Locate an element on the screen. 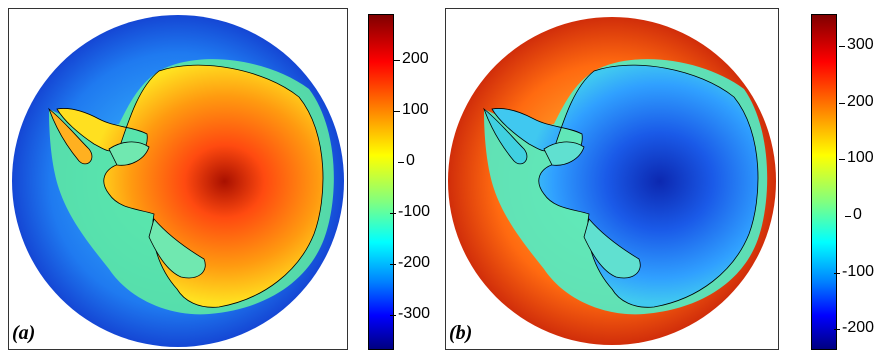 Image resolution: width=874 pixels, height=353 pixels. panel-label-b: (b) is located at coordinates (461, 333).